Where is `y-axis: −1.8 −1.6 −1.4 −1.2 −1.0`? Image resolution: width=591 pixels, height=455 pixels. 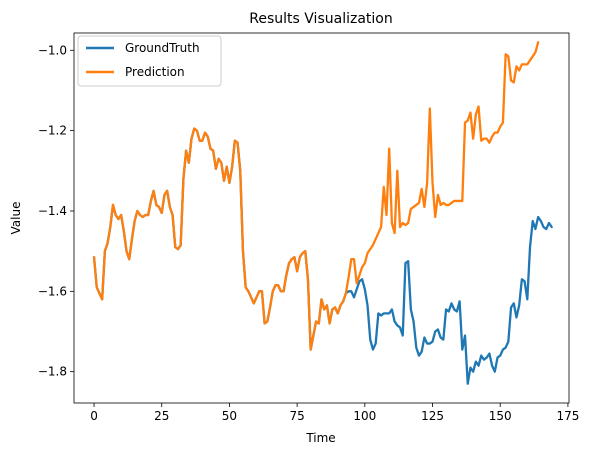
y-axis: −1.8 −1.6 −1.4 −1.2 −1.0 is located at coordinates (56, 211).